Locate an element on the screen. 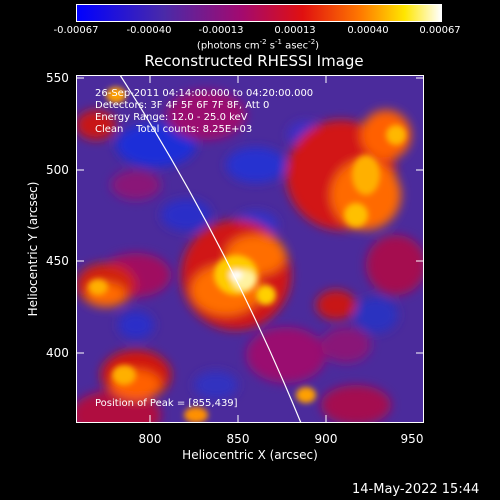 The width and height of the screenshot is (500, 500). colorbar-tick: -0.00067 is located at coordinates (76, 30).